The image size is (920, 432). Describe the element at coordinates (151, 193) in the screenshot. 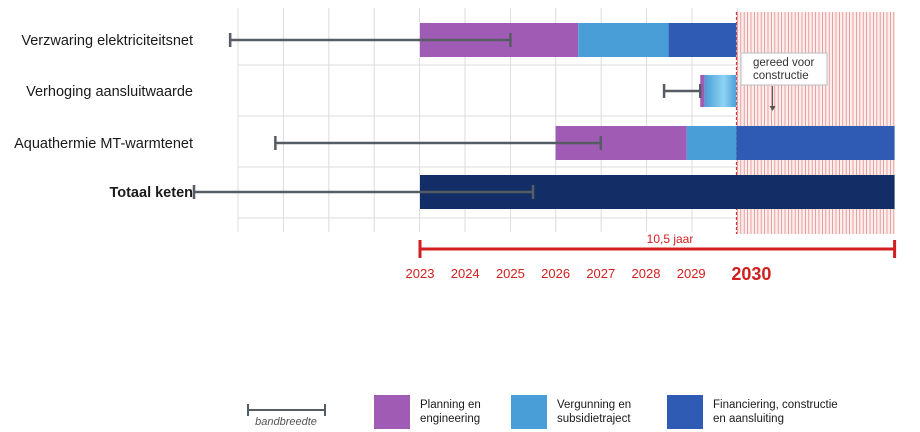

I see `row-label: Totaal keten` at that location.